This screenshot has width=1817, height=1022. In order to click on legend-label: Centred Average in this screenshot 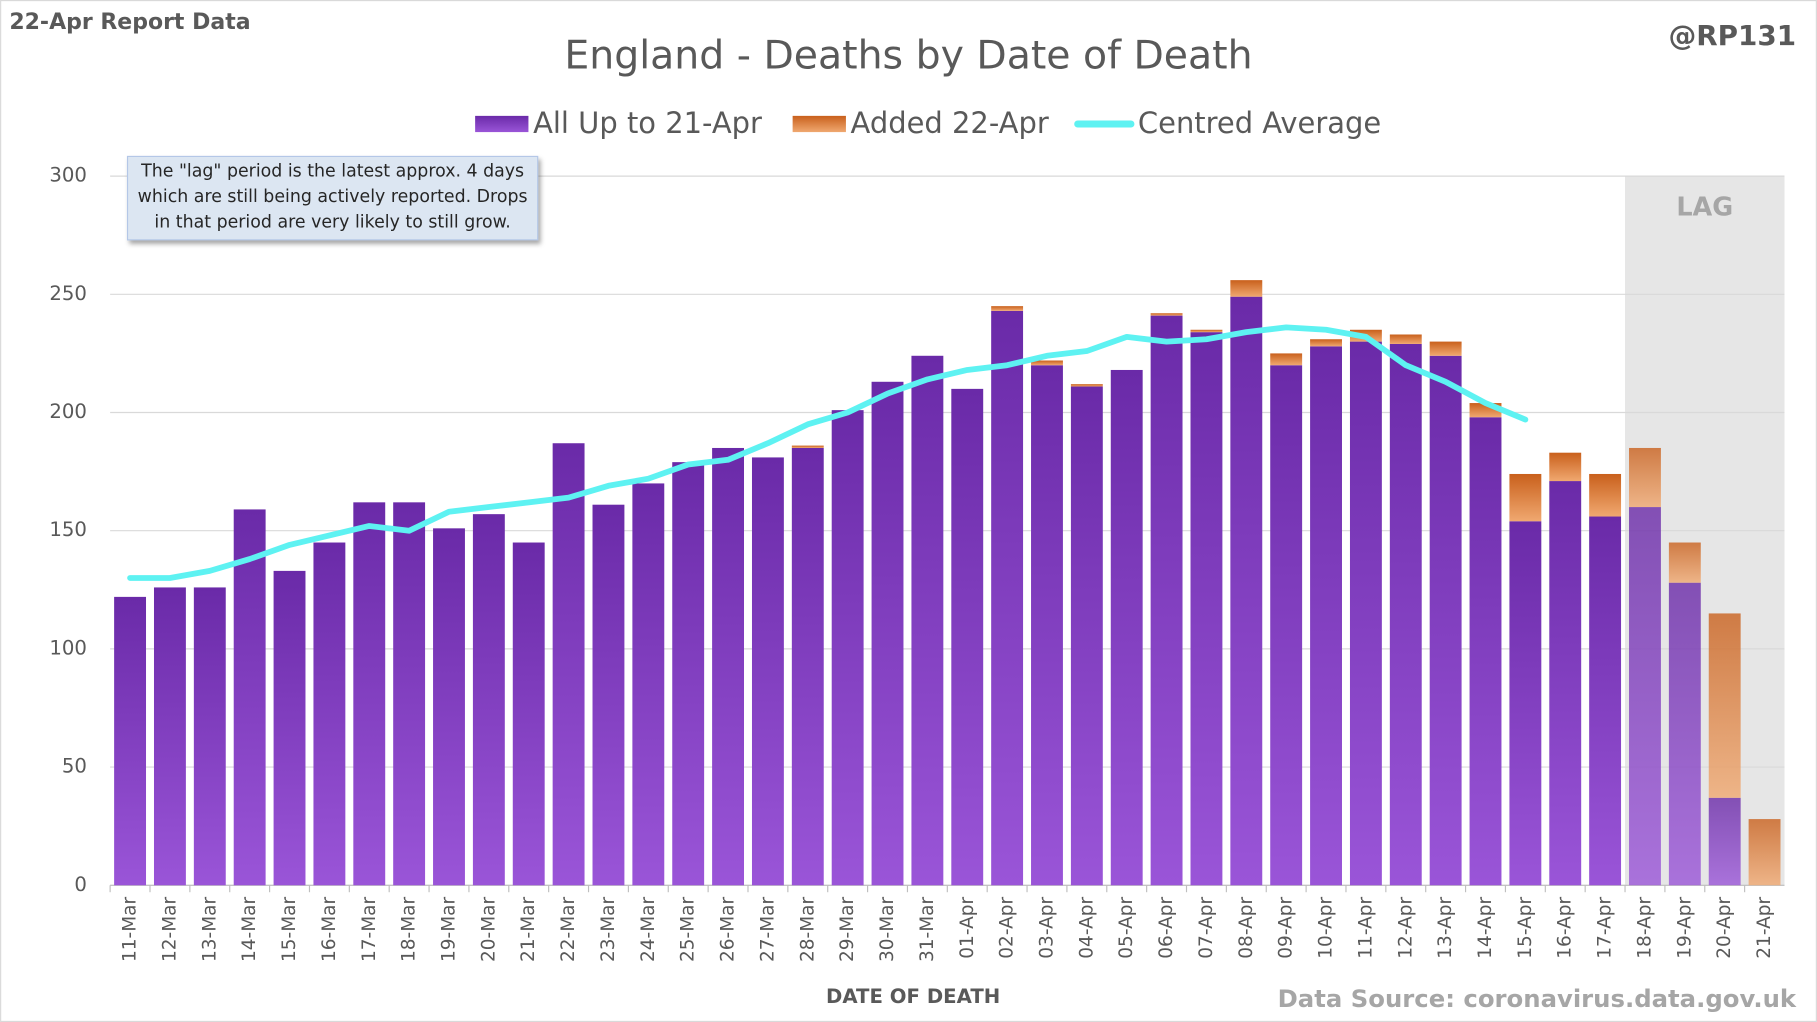, I will do `click(1259, 123)`.